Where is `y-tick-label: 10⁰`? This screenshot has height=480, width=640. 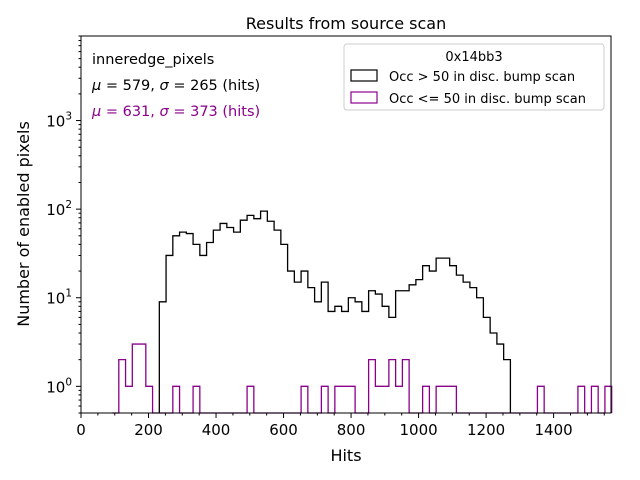 y-tick-label: 10⁰ is located at coordinates (59, 386).